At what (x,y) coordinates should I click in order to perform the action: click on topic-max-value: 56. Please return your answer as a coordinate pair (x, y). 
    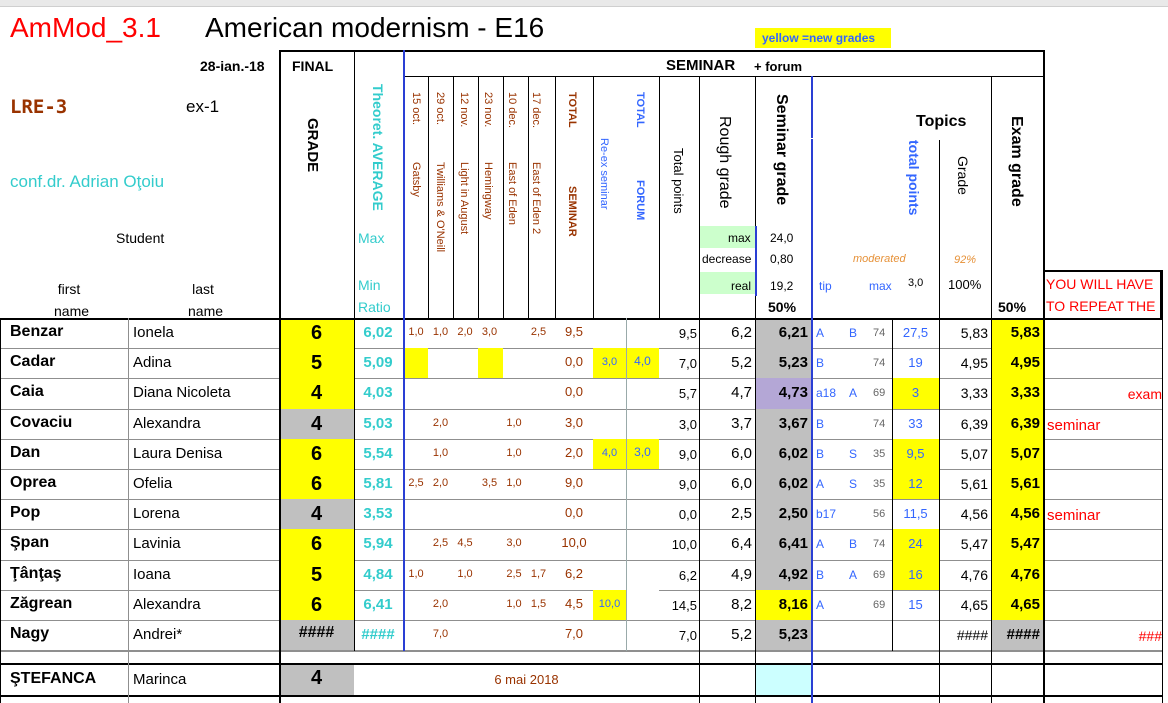
    Looking at the image, I should click on (879, 514).